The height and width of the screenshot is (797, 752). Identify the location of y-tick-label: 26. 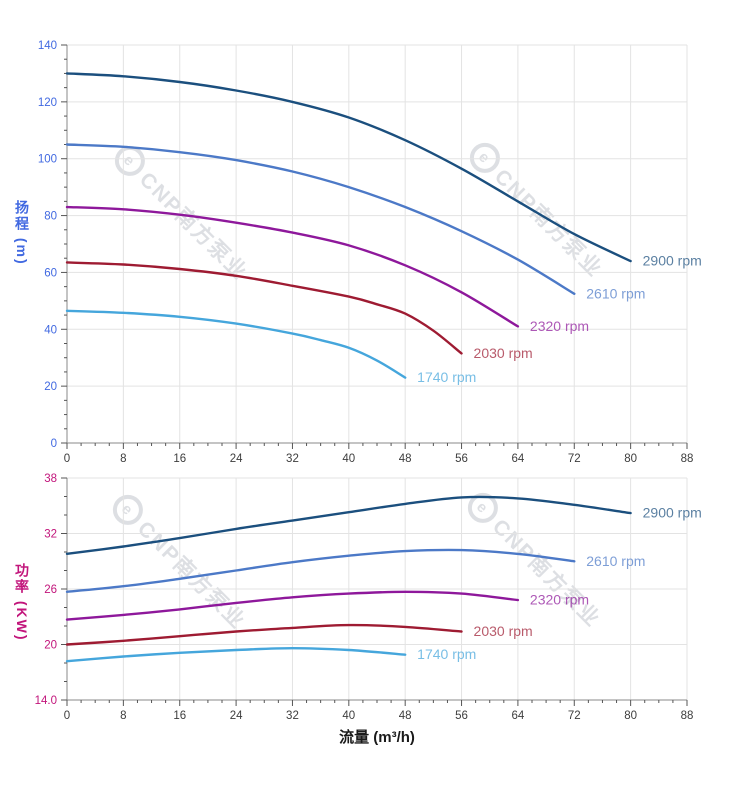
(50, 590).